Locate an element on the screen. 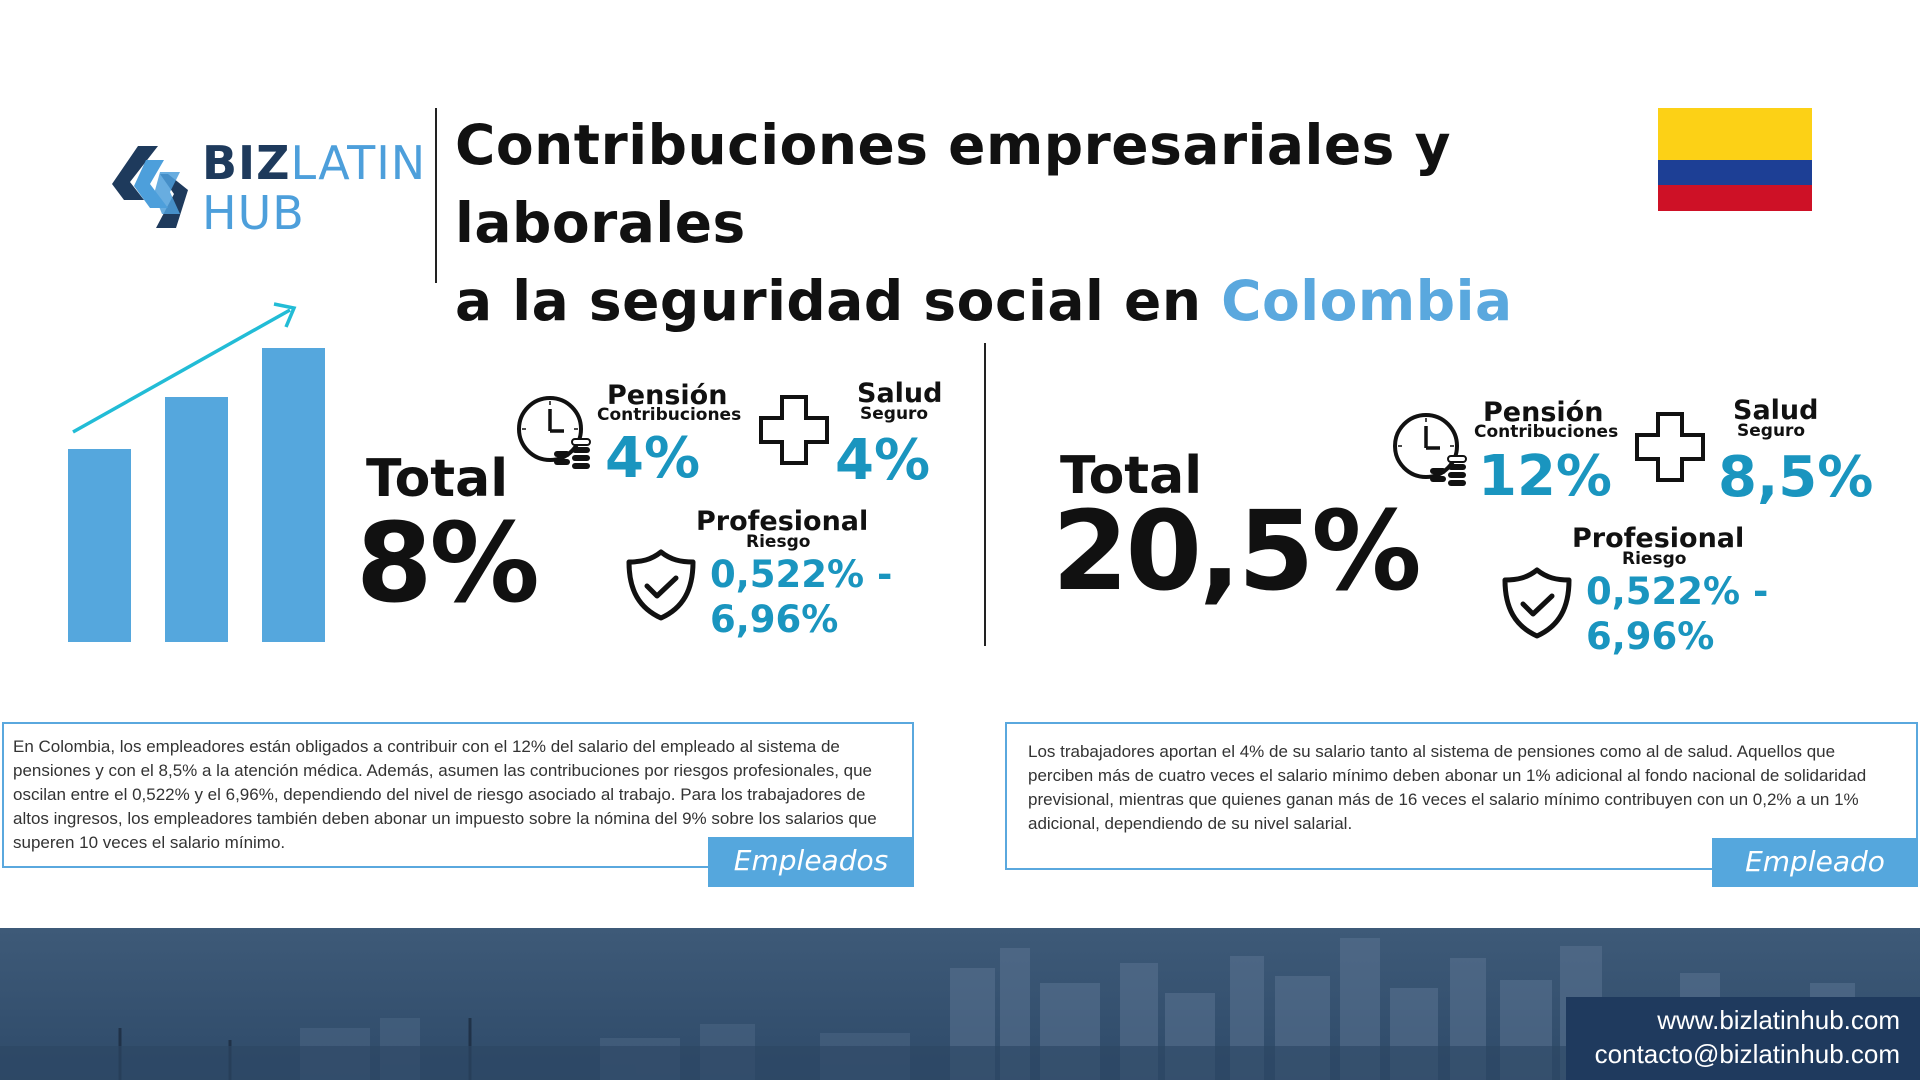 The height and width of the screenshot is (1080, 1920). employee-pension-subtitle: Contribuciones is located at coordinates (1546, 432).